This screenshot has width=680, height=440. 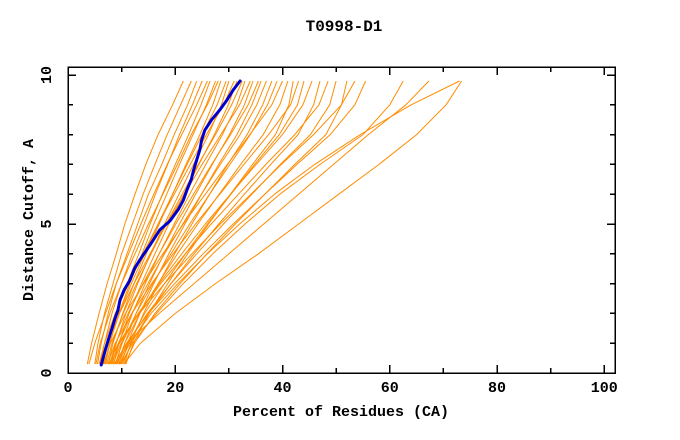 I want to click on chart-title: T0998-D1, so click(x=344, y=27).